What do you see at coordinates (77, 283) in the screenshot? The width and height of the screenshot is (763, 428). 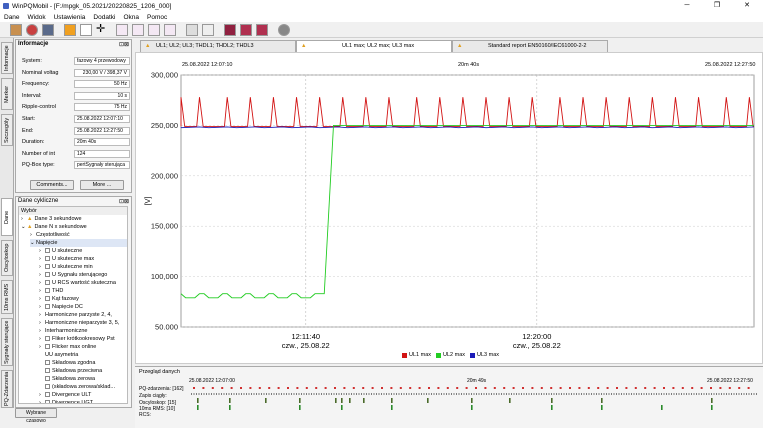 I see `tree-item: › U RCS wartość skuteczna` at bounding box center [77, 283].